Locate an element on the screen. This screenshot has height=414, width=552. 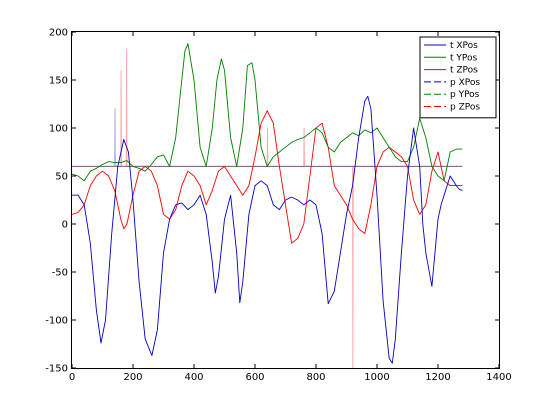
y-tick-label: -150 is located at coordinates (56, 369).